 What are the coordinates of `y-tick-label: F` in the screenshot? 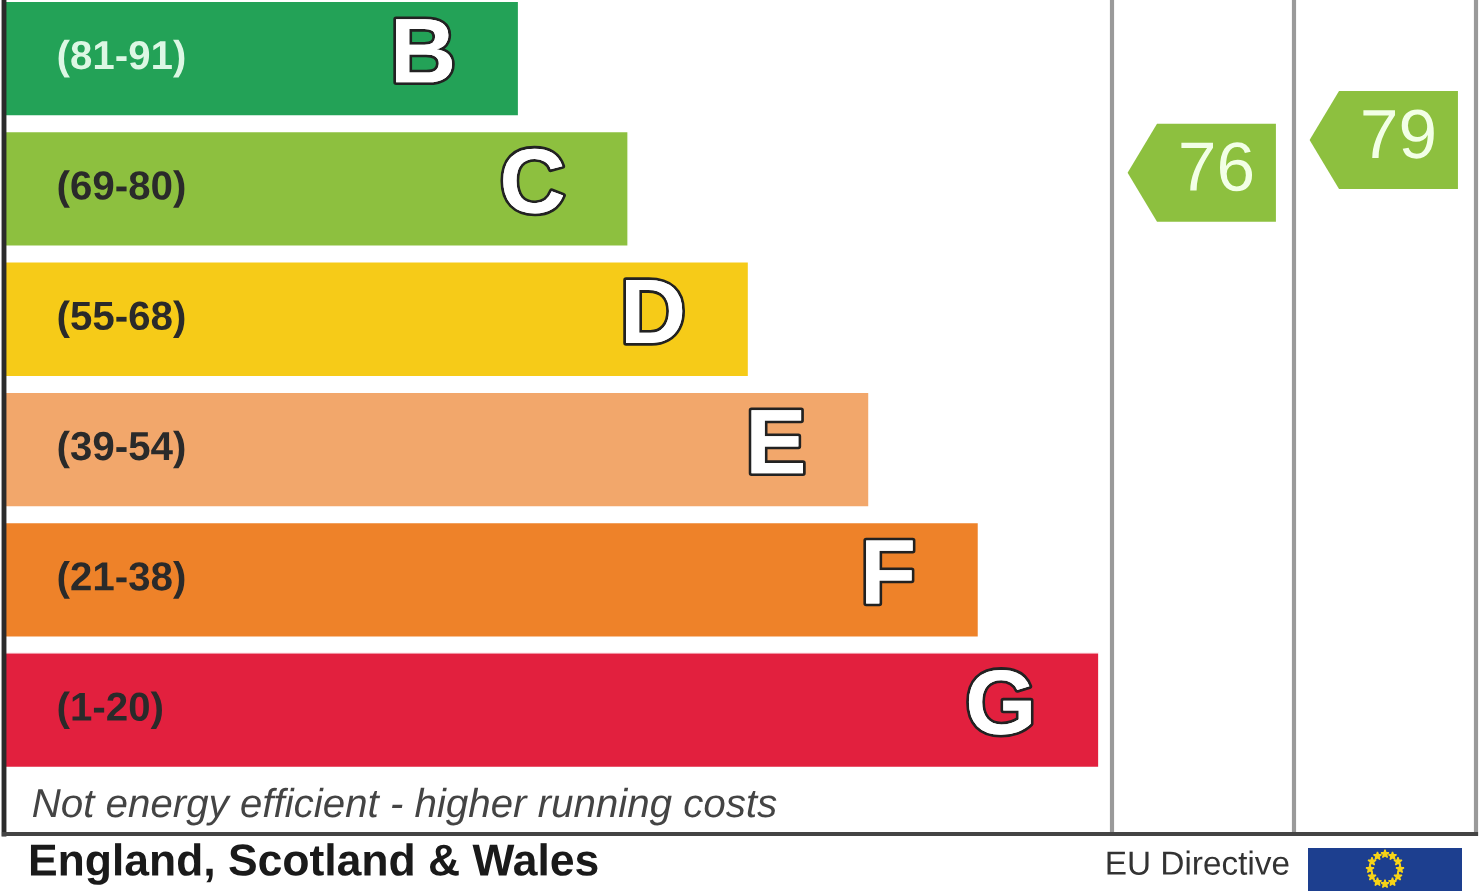 It's located at (889, 572).